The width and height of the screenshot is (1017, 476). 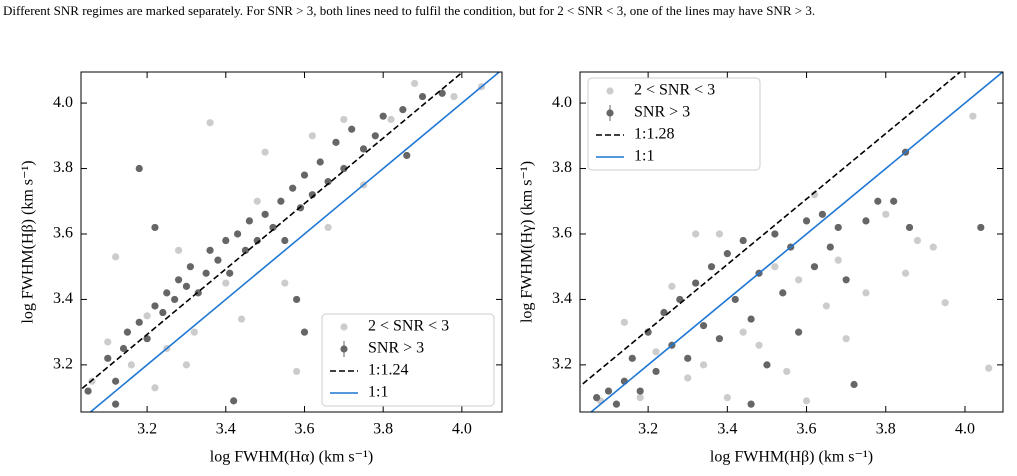 What do you see at coordinates (674, 90) in the screenshot?
I see `legend-label: 2 < SNR < 3` at bounding box center [674, 90].